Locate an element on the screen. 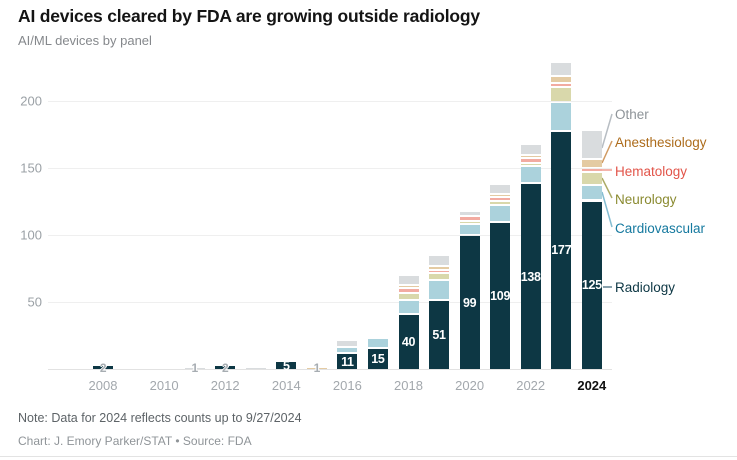 The height and width of the screenshot is (460, 737). bar-segment-radiology-2020 is located at coordinates (469, 302).